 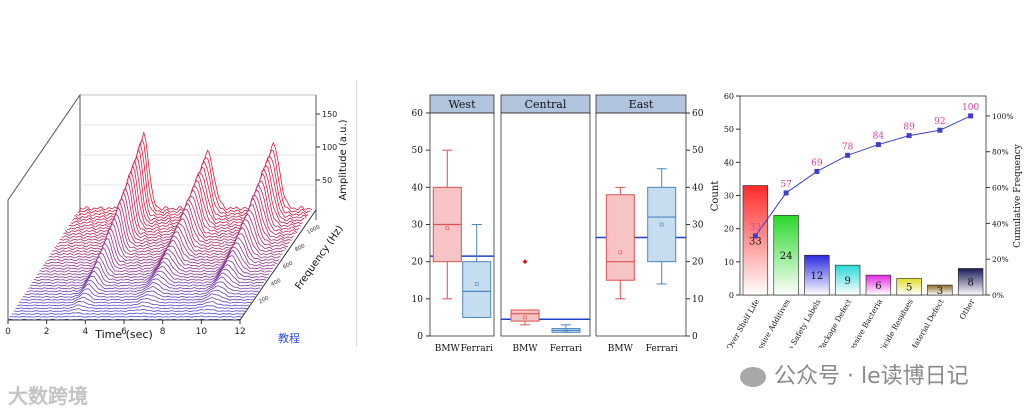 What do you see at coordinates (879, 137) in the screenshot?
I see `pareto-cumulative-label: 84` at bounding box center [879, 137].